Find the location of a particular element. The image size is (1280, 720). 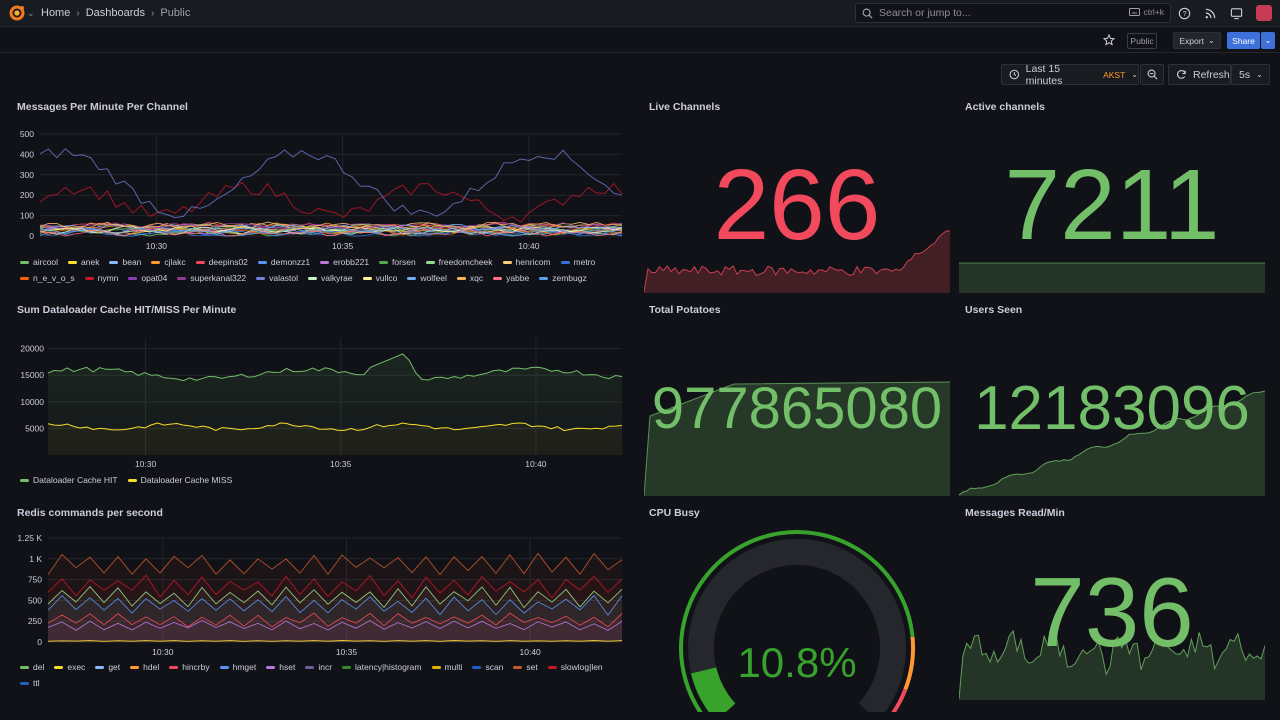

legend-item: forsen is located at coordinates (397, 262).